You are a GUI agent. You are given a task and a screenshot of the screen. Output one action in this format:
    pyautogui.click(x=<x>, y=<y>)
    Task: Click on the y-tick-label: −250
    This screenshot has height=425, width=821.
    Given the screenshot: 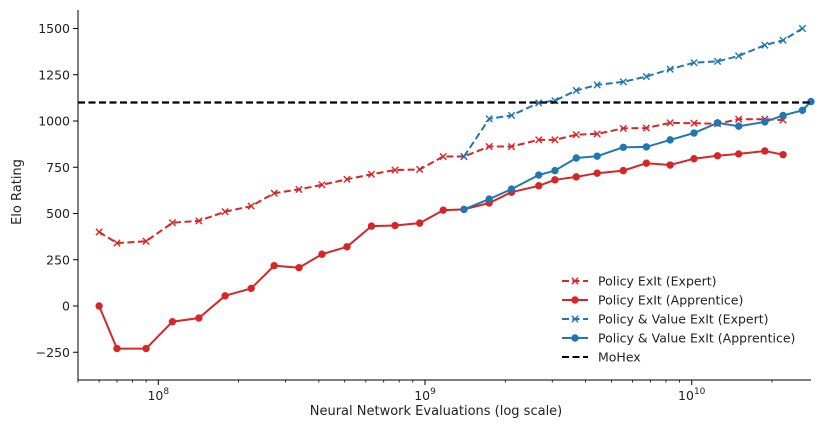 What is the action you would take?
    pyautogui.click(x=53, y=352)
    